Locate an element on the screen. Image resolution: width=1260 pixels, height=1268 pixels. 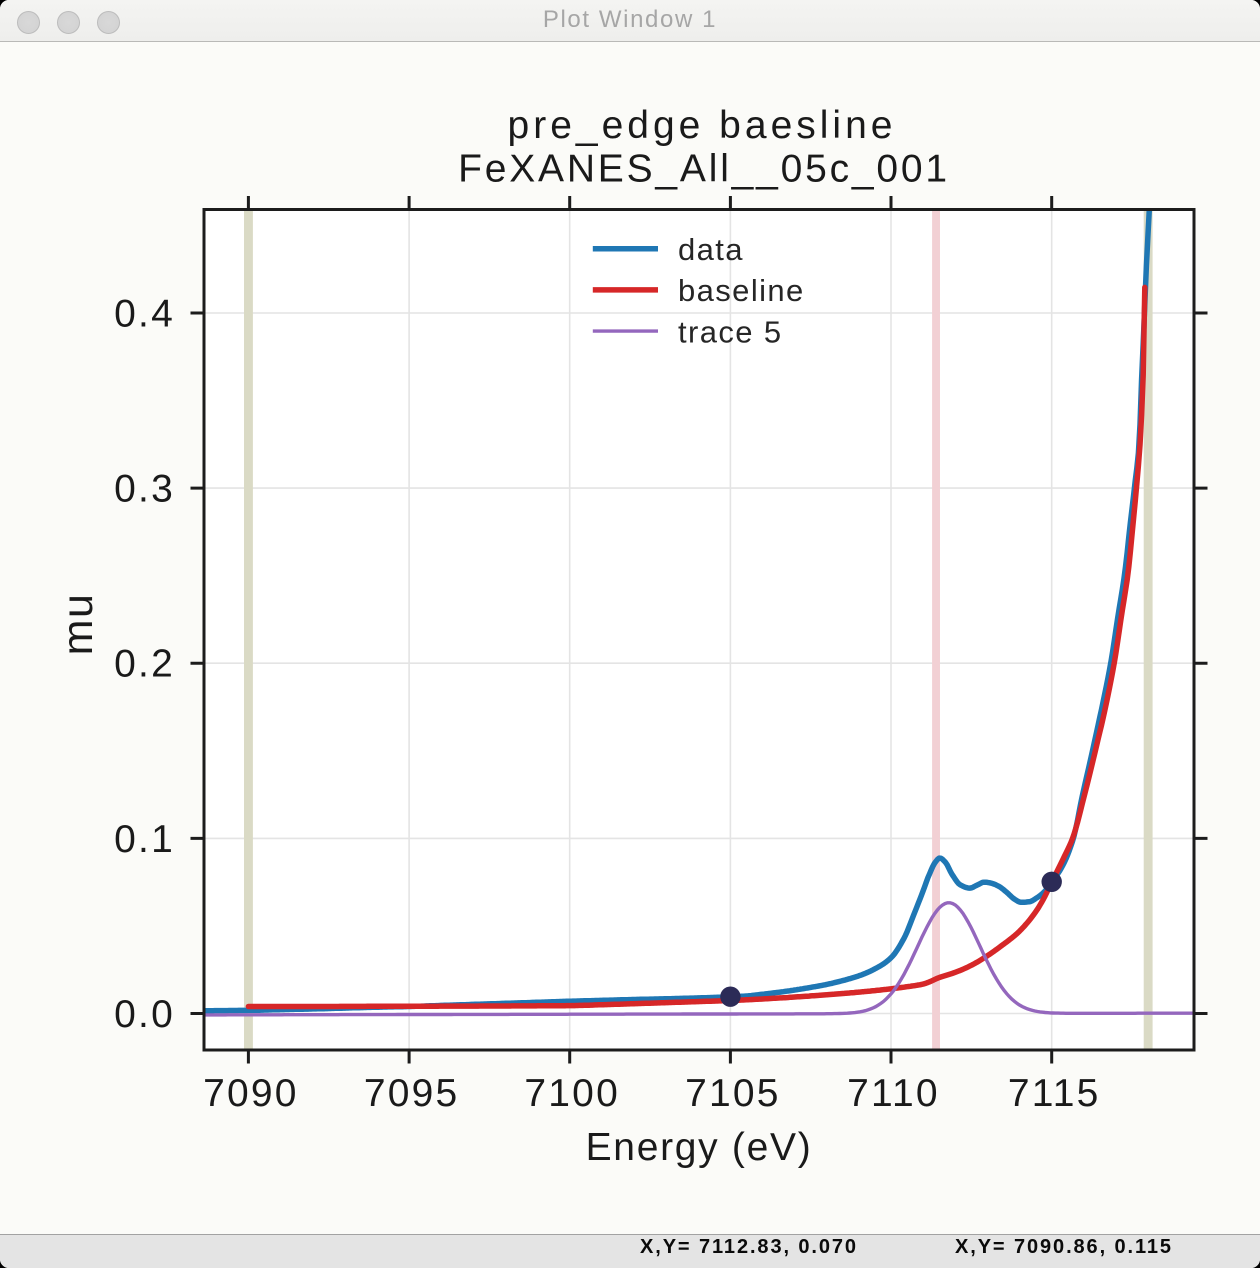
svg-text: 0.0 is located at coordinates (144, 1014).